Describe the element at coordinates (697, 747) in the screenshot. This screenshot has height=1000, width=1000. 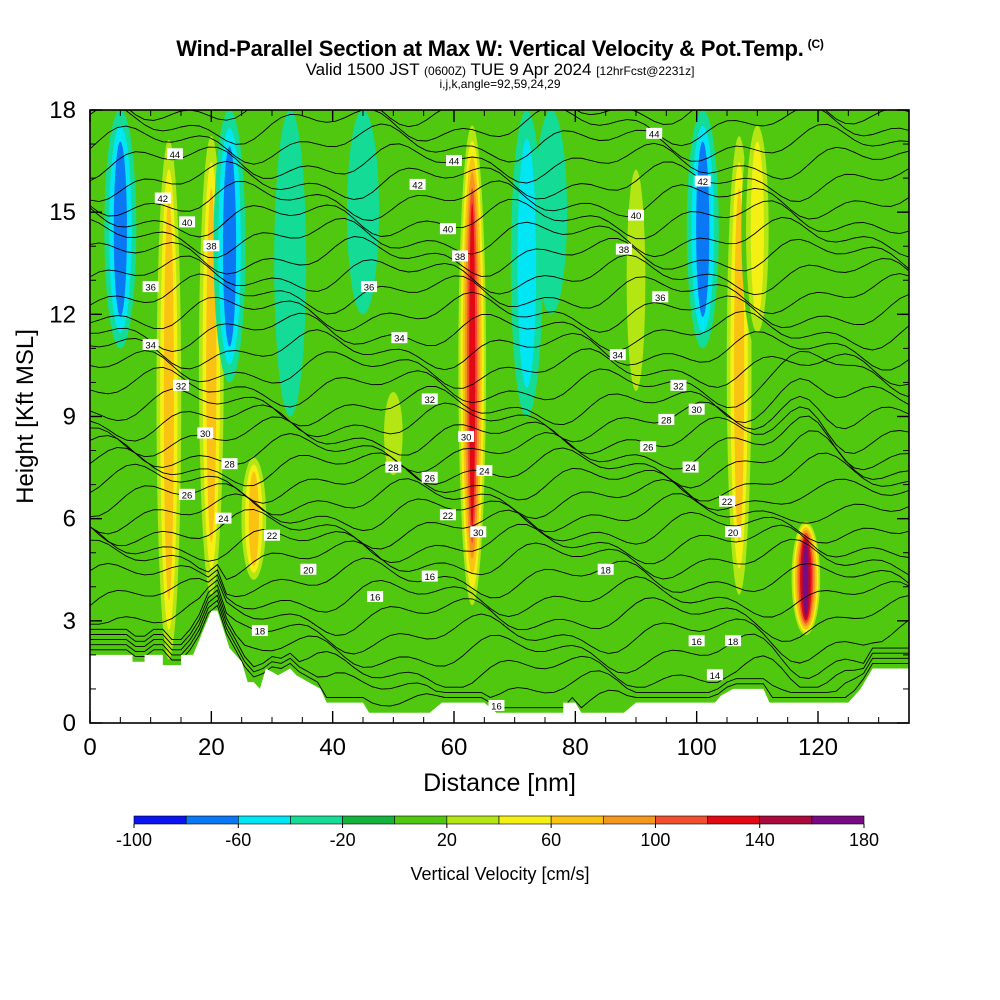
I see `x-tick-label: 100` at that location.